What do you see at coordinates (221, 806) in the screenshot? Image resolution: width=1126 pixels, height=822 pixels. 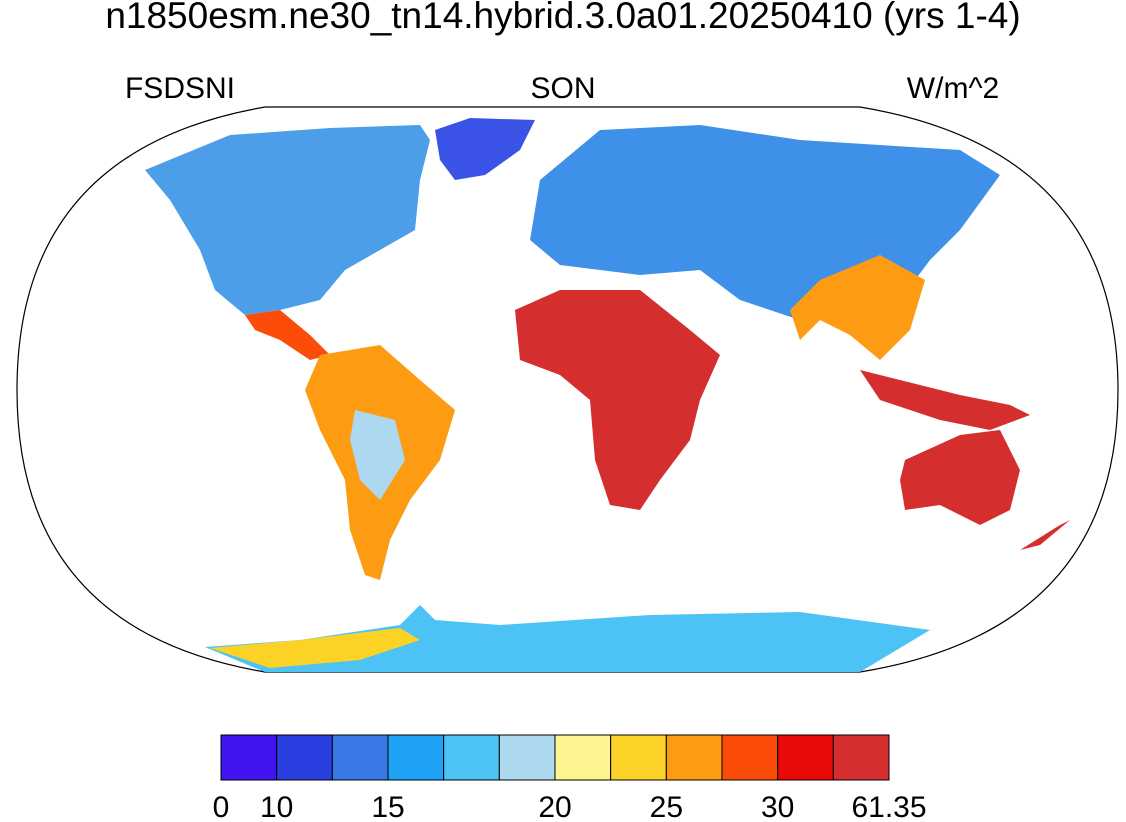 I see `colorbar-label: 0` at bounding box center [221, 806].